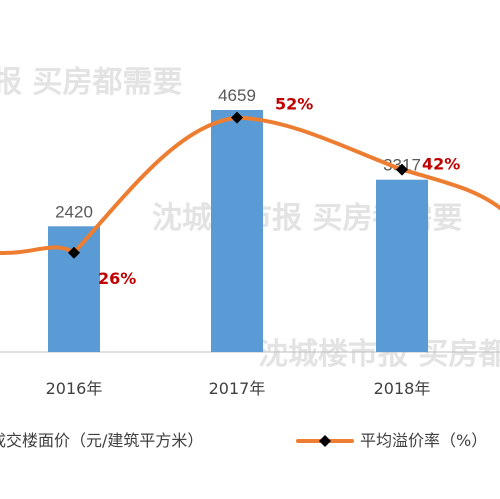 The width and height of the screenshot is (500, 499). Describe the element at coordinates (101, 440) in the screenshot. I see `legend-bar-label: 成交楼面价（元/建筑平方米）` at that location.